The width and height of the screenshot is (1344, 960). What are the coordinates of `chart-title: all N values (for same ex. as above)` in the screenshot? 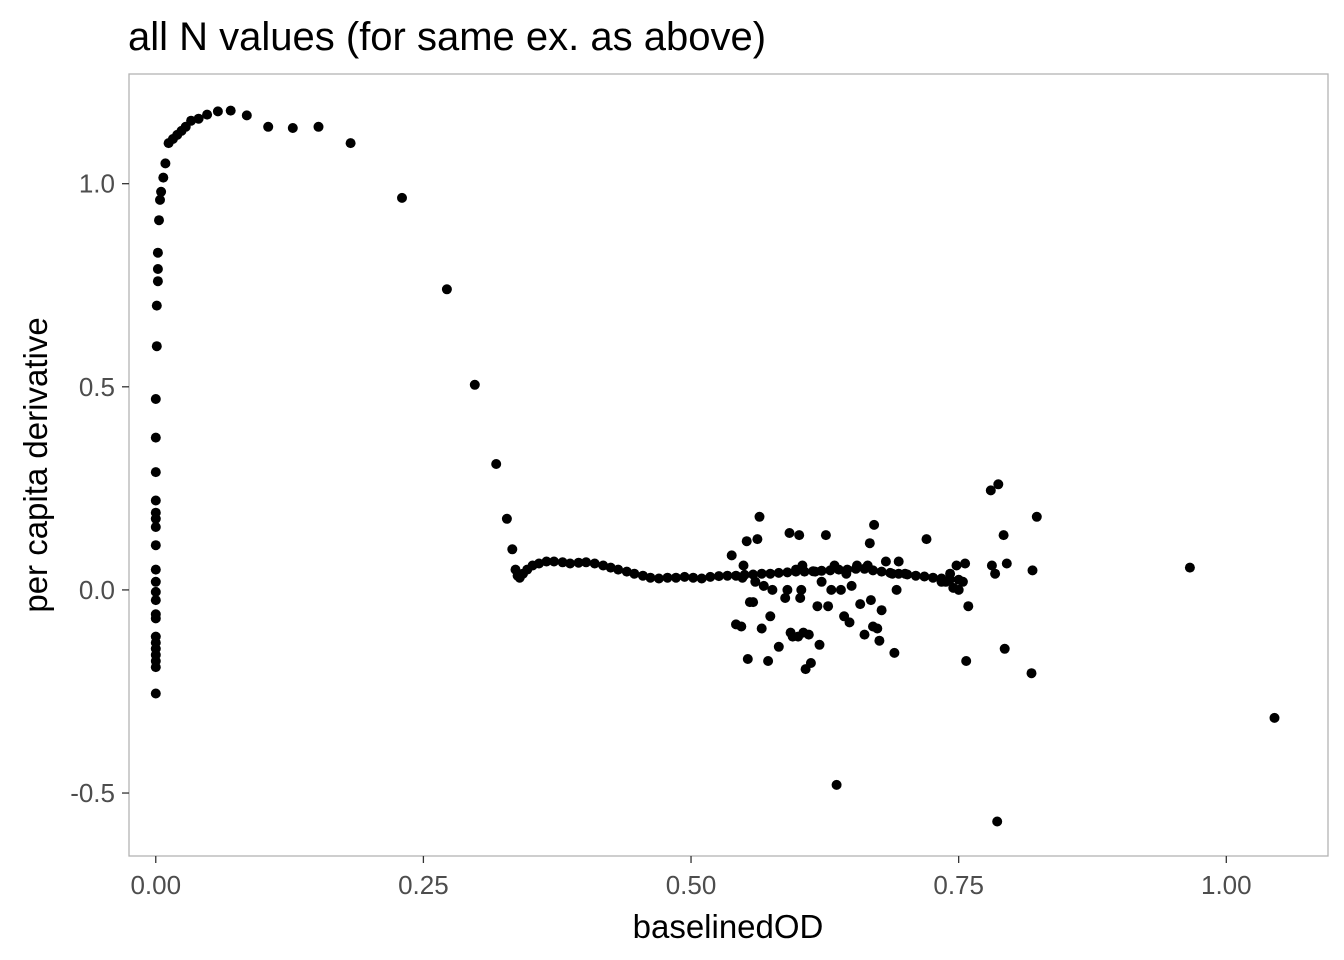 It's located at (447, 37).